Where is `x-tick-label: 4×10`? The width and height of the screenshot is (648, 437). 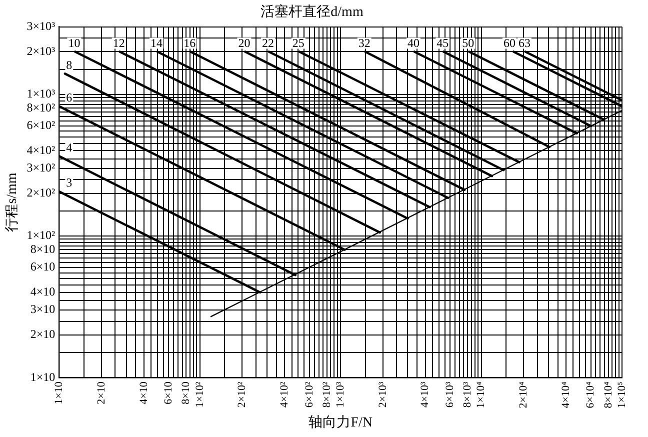
x-tick-label: 4×10 is located at coordinates (144, 392).